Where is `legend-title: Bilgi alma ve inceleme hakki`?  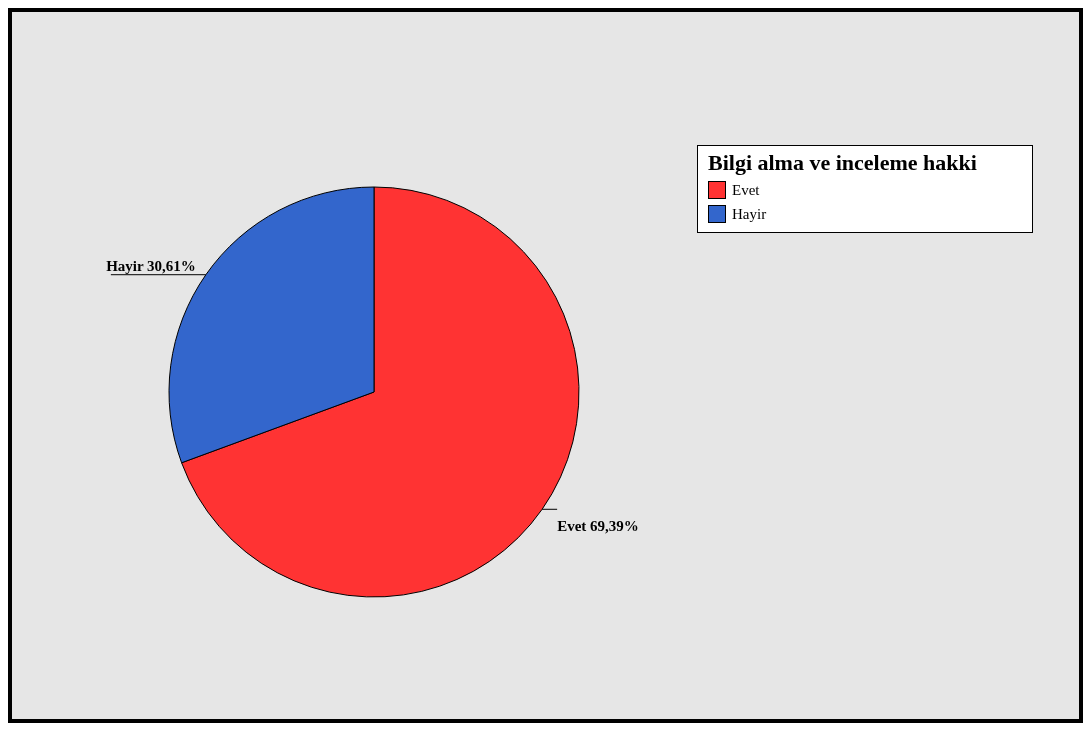 legend-title: Bilgi alma ve inceleme hakki is located at coordinates (843, 163).